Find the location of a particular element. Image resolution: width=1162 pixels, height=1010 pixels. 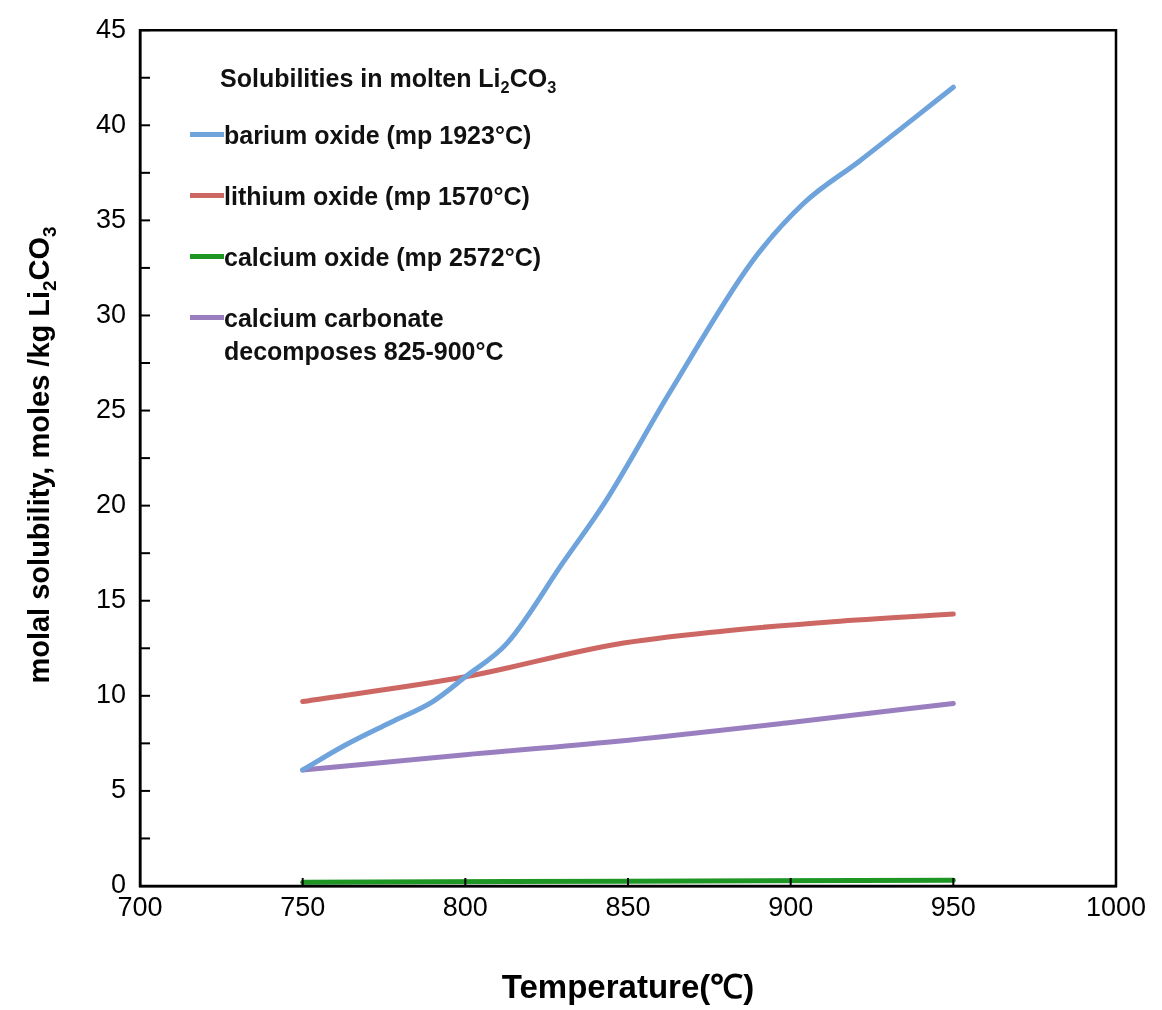

y-tick-label: 35 is located at coordinates (110, 218).